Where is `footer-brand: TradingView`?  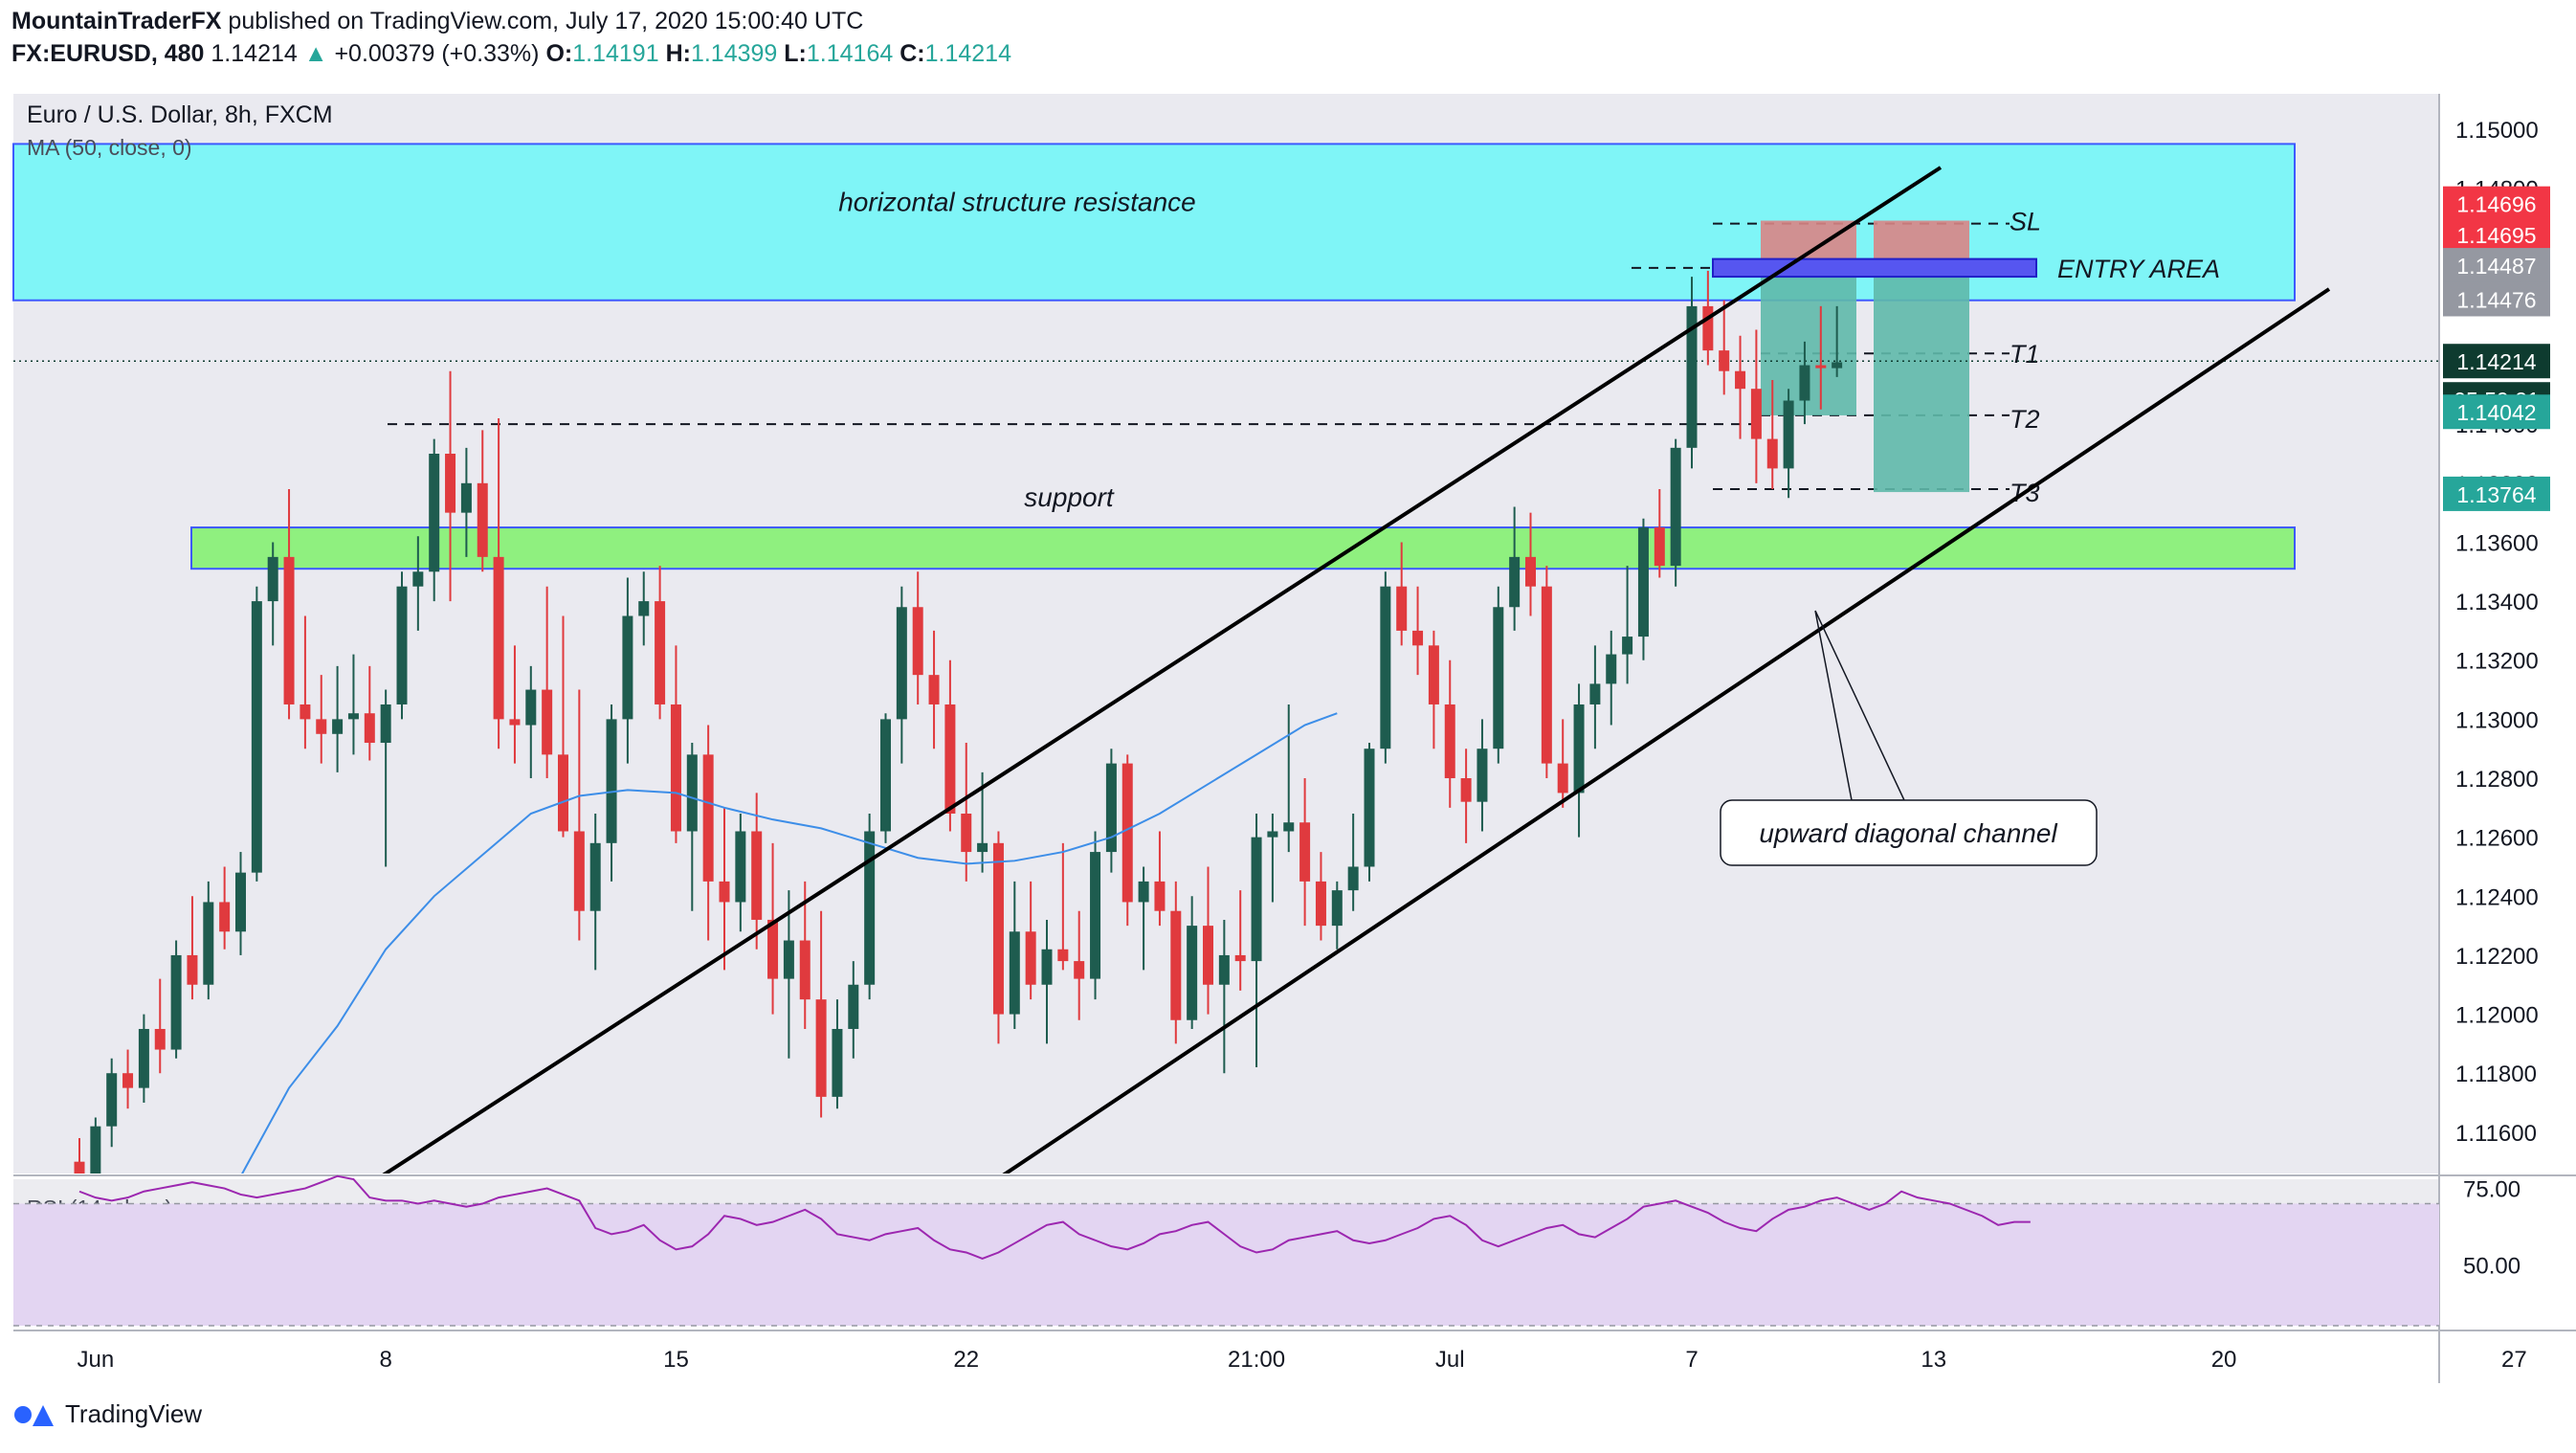
footer-brand: TradingView is located at coordinates (134, 1413).